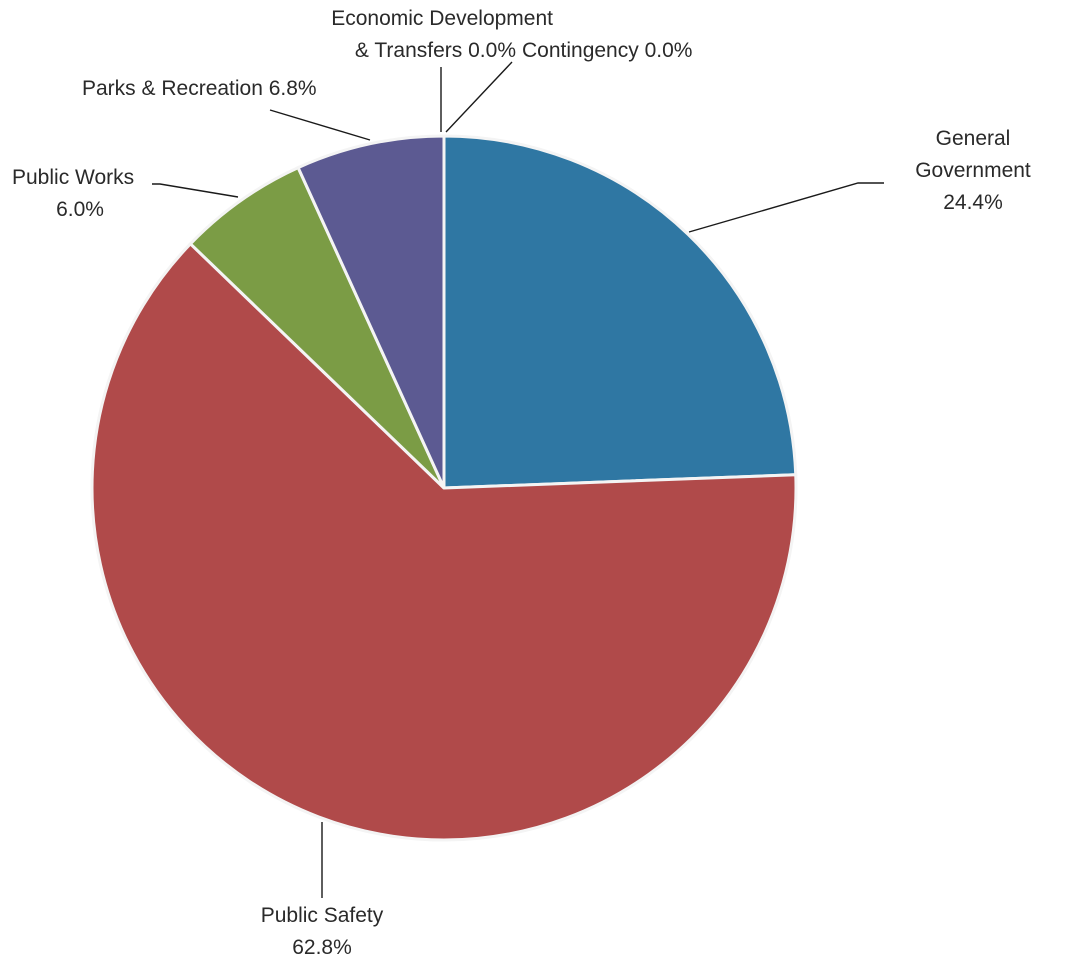  What do you see at coordinates (442, 34) in the screenshot?
I see `slice-label-economic-development: Economic Development & Transfers 0.0%` at bounding box center [442, 34].